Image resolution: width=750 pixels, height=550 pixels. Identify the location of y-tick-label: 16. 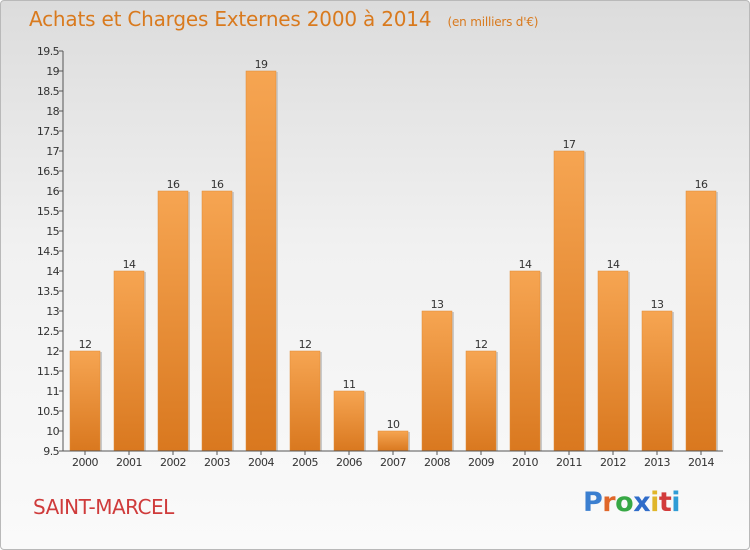
(52, 191).